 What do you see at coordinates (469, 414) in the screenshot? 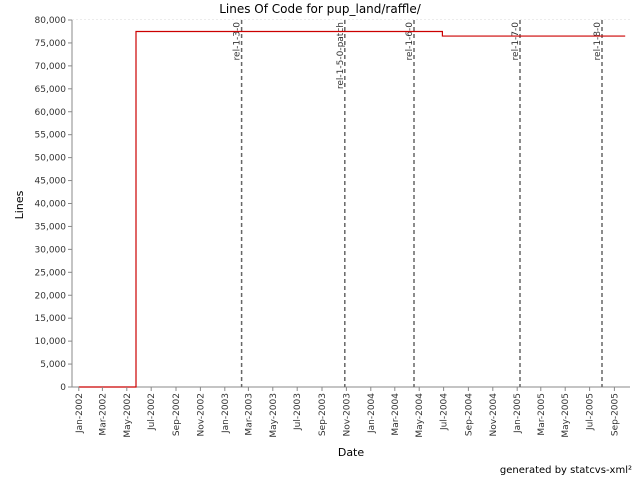
I see `x-tick-label: Sep-2004` at bounding box center [469, 414].